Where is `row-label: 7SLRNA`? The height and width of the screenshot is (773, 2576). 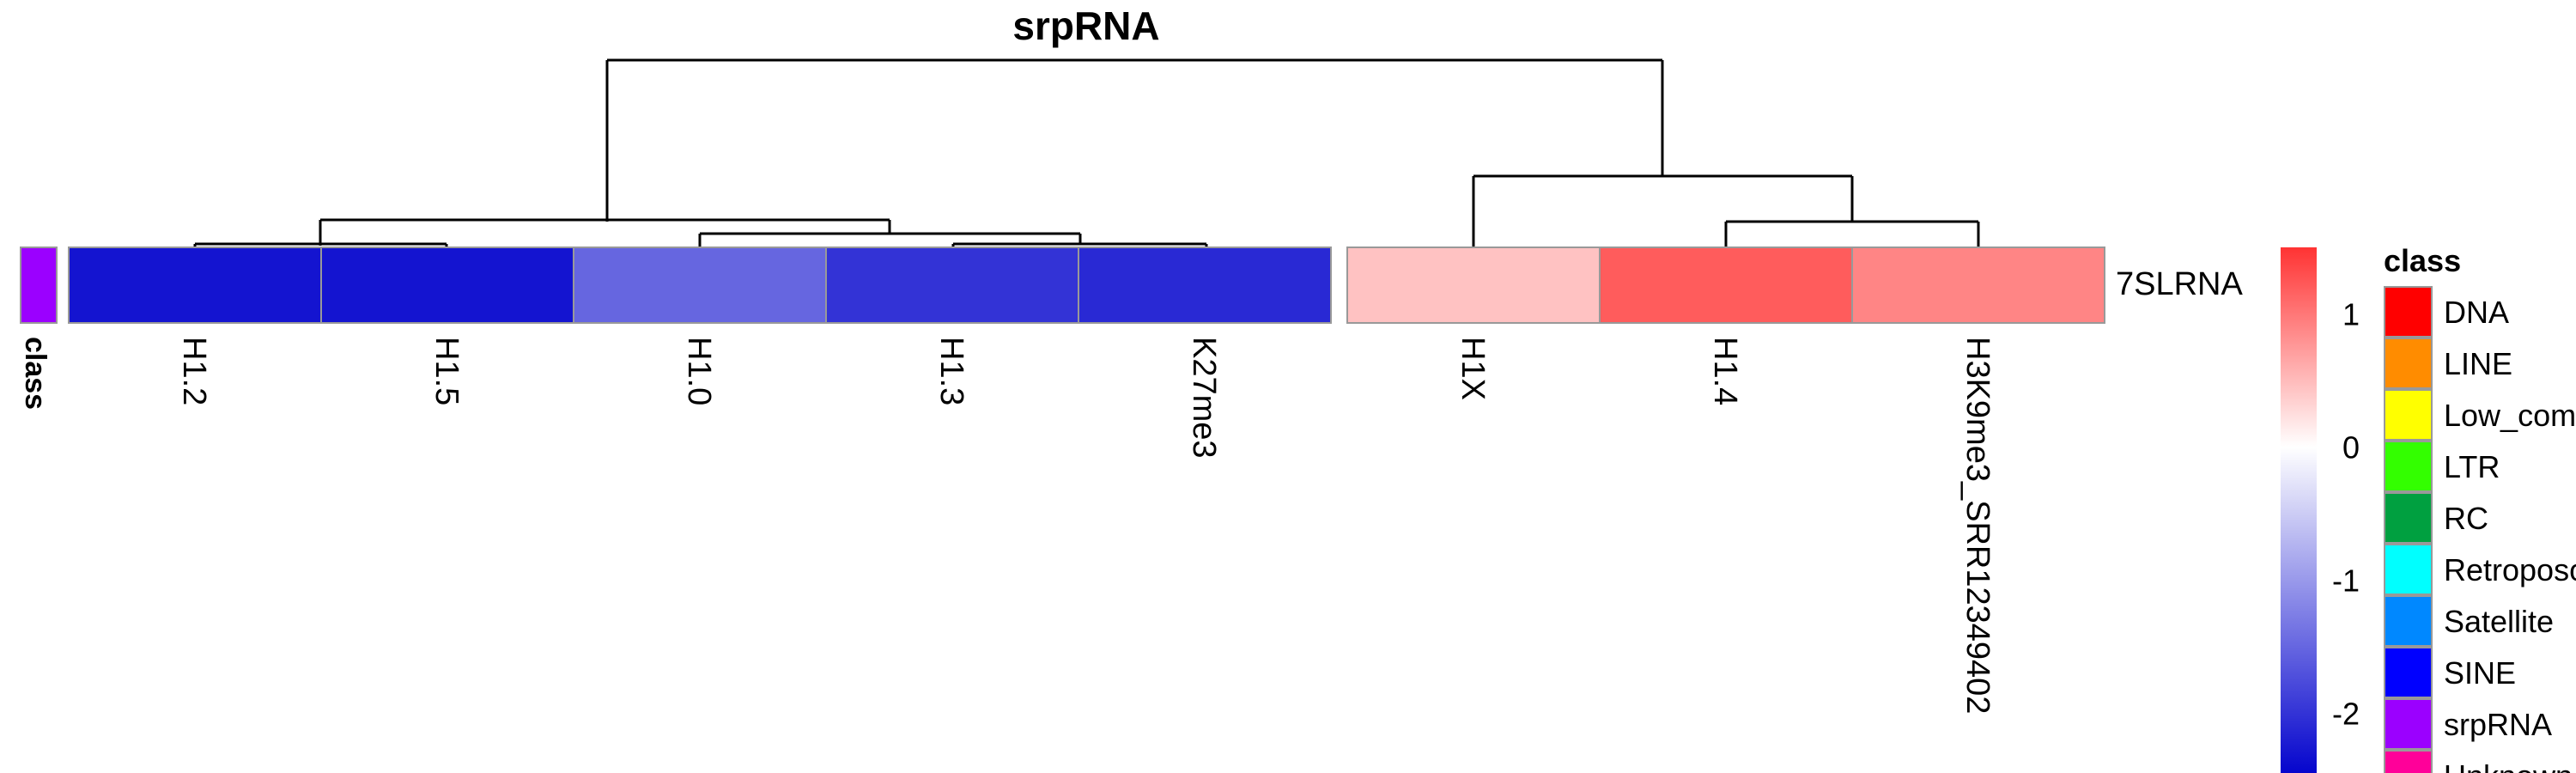
row-label: 7SLRNA is located at coordinates (2179, 284).